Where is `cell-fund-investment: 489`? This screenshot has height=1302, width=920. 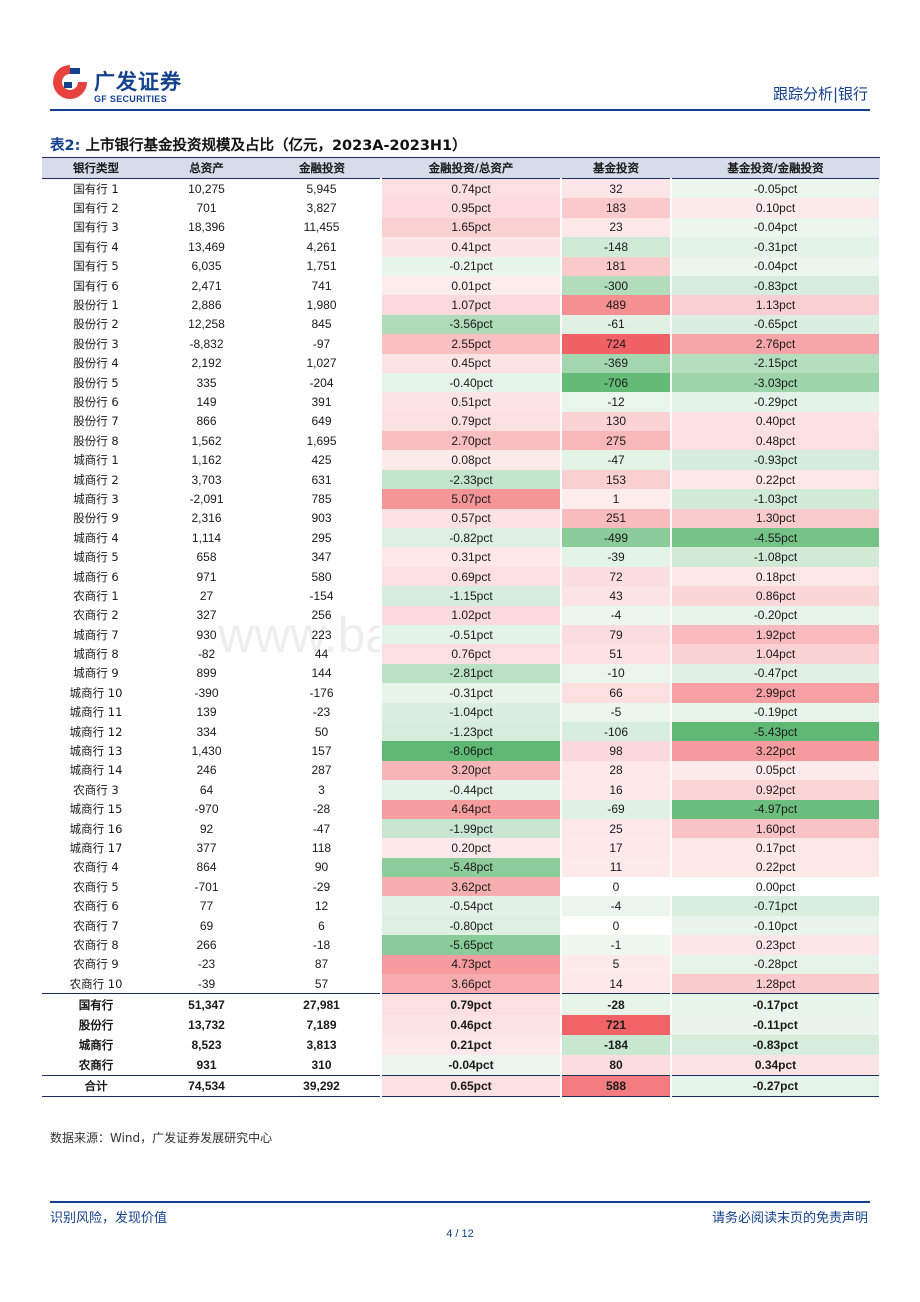
cell-fund-investment: 489 is located at coordinates (616, 305).